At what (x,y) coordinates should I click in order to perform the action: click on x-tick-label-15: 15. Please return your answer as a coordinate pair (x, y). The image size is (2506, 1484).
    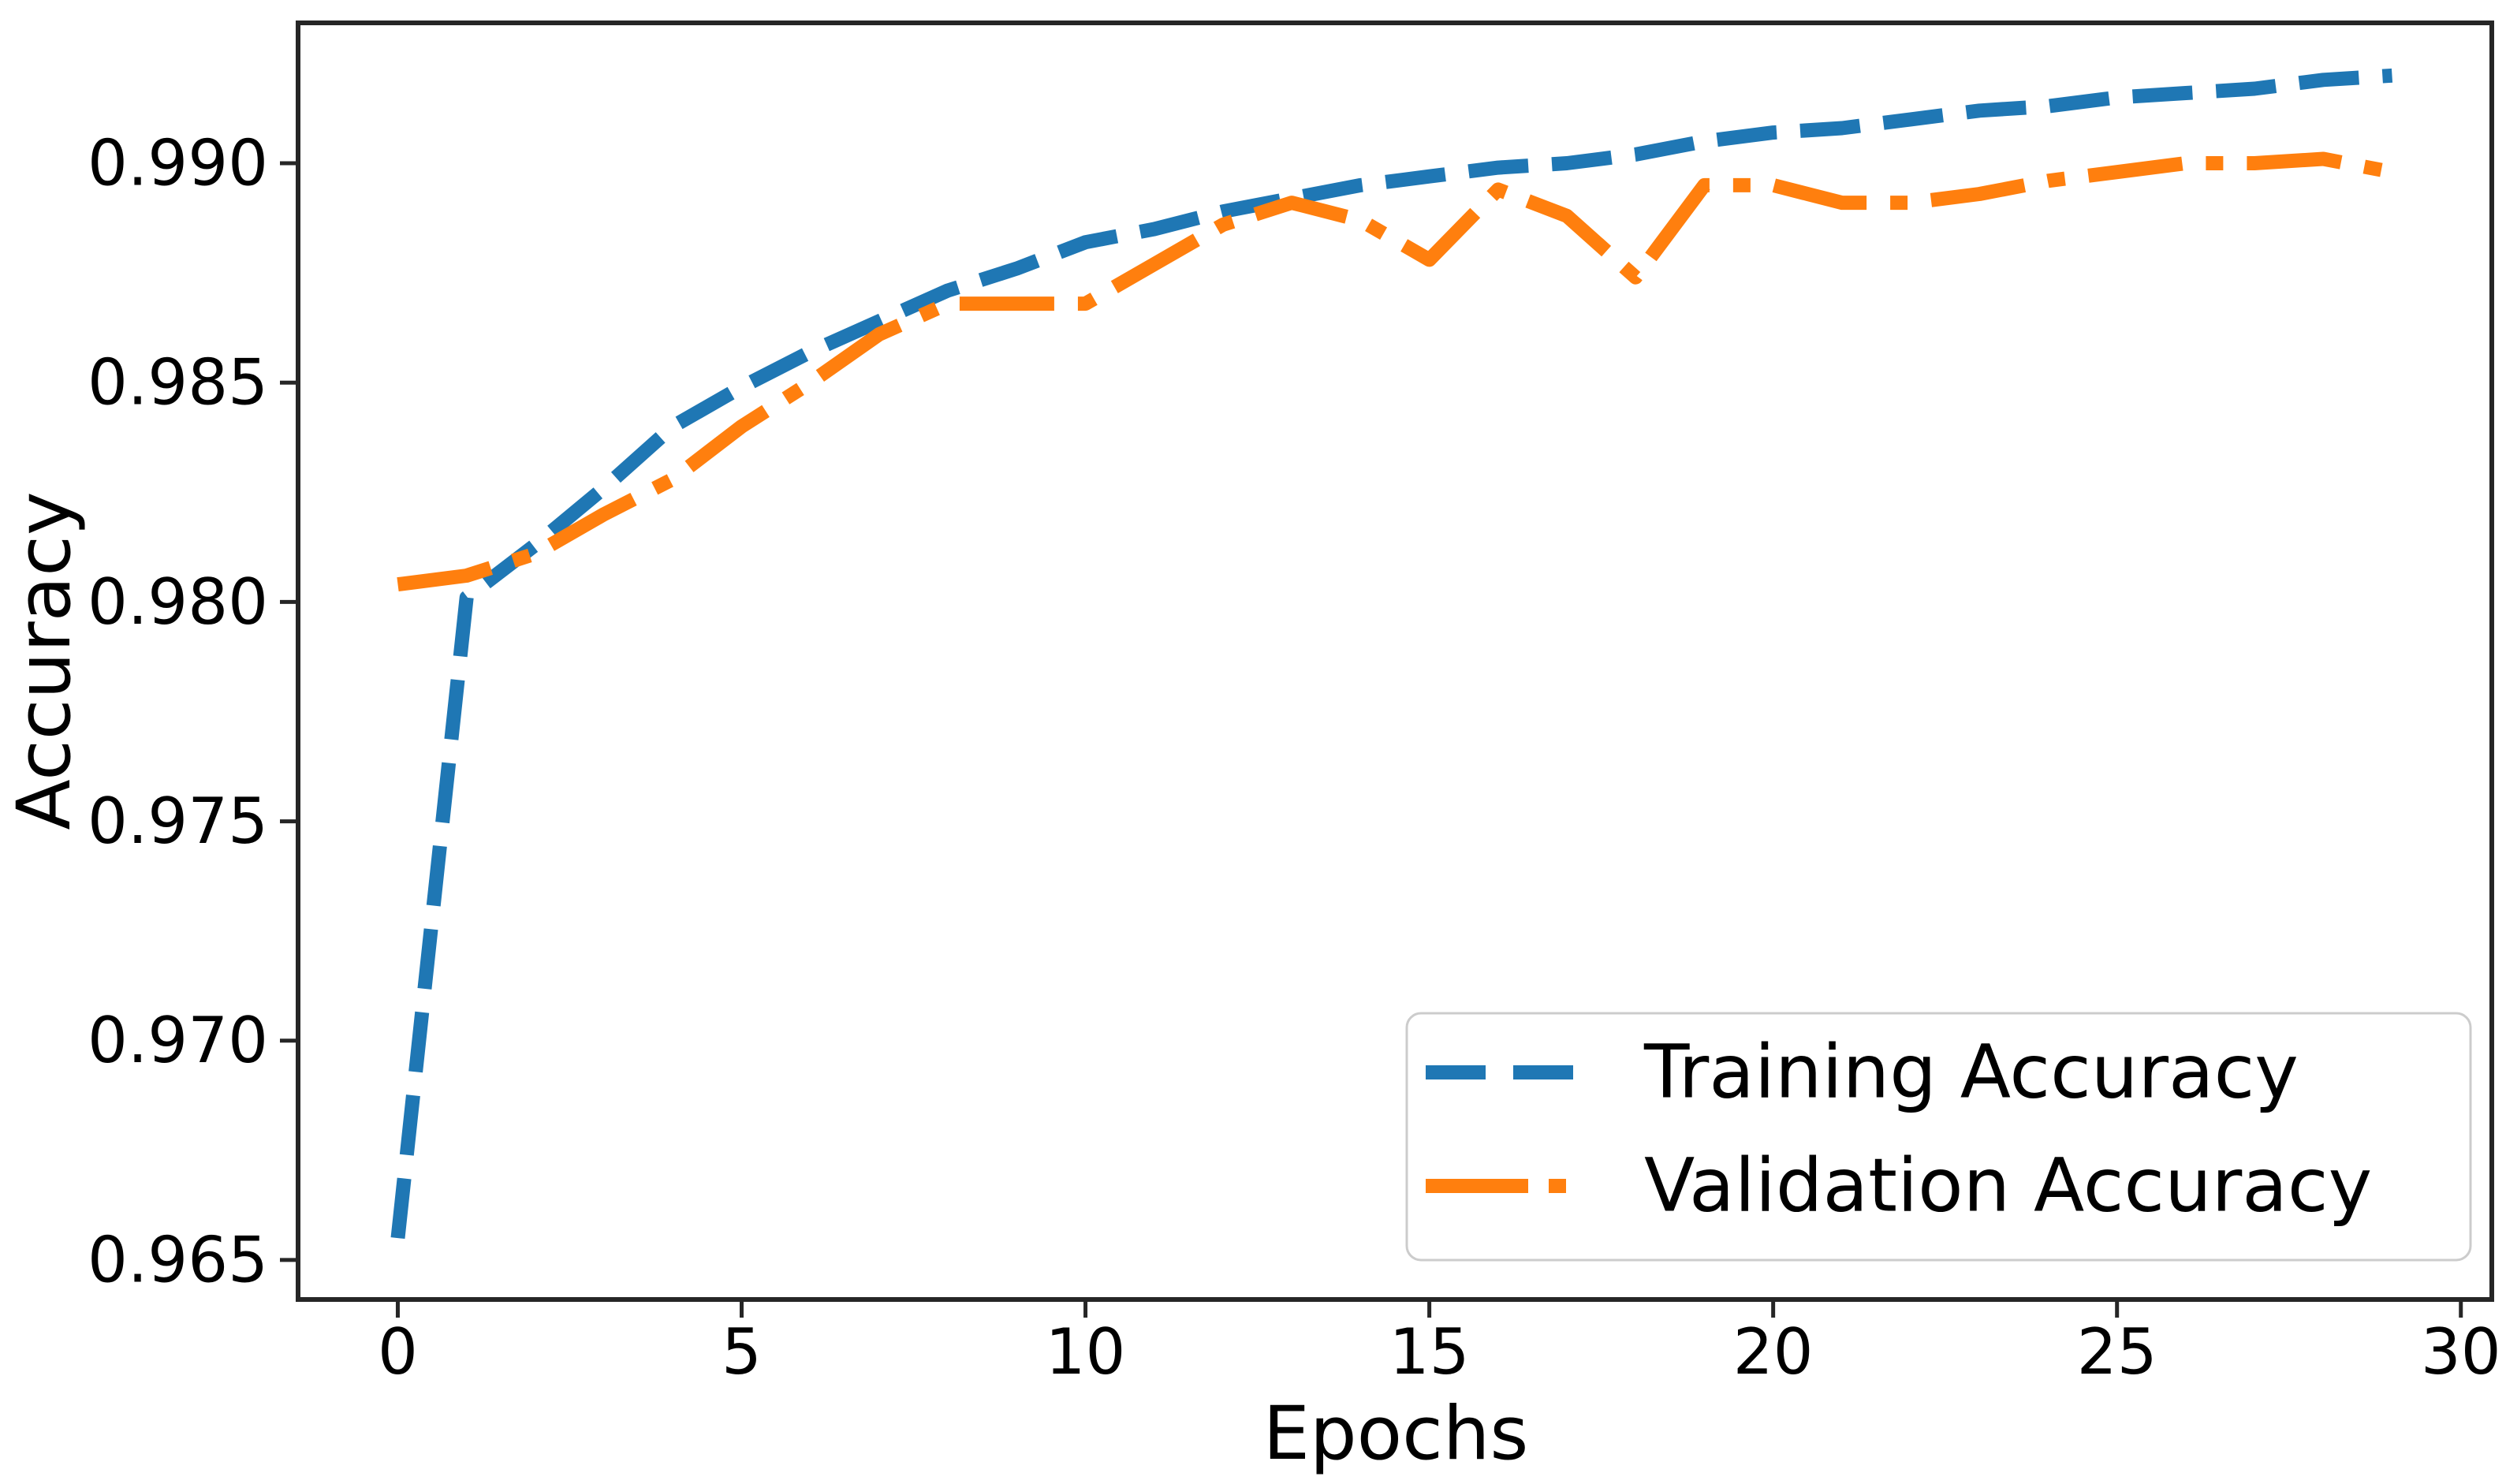
    Looking at the image, I should click on (1429, 1352).